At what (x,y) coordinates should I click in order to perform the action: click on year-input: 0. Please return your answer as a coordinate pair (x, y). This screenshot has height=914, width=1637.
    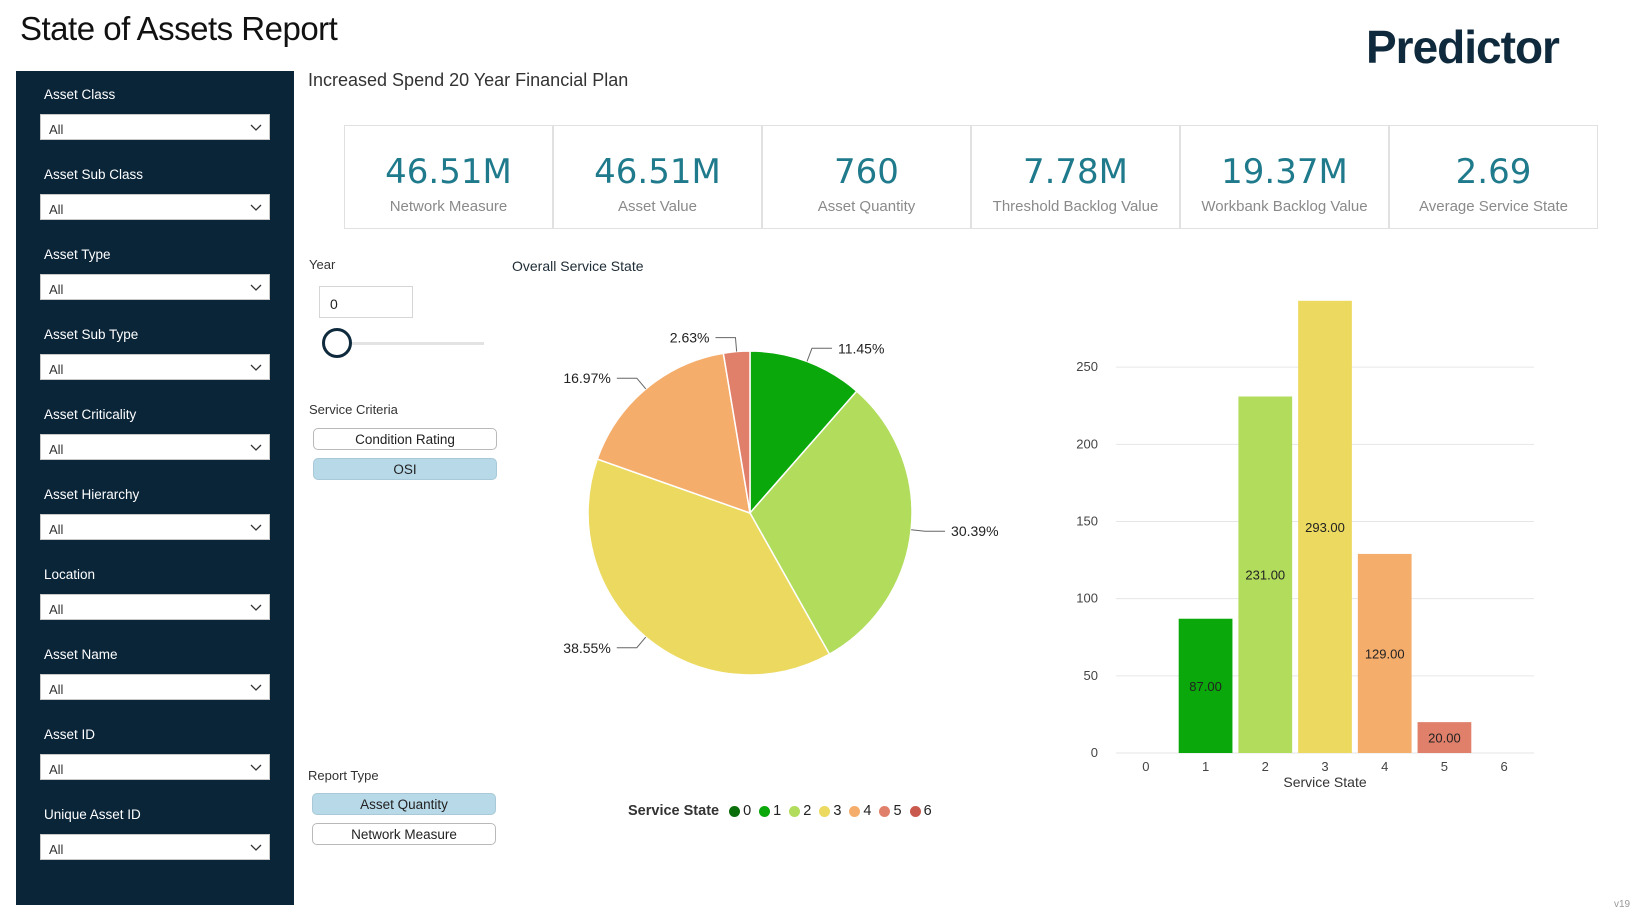
    Looking at the image, I should click on (366, 302).